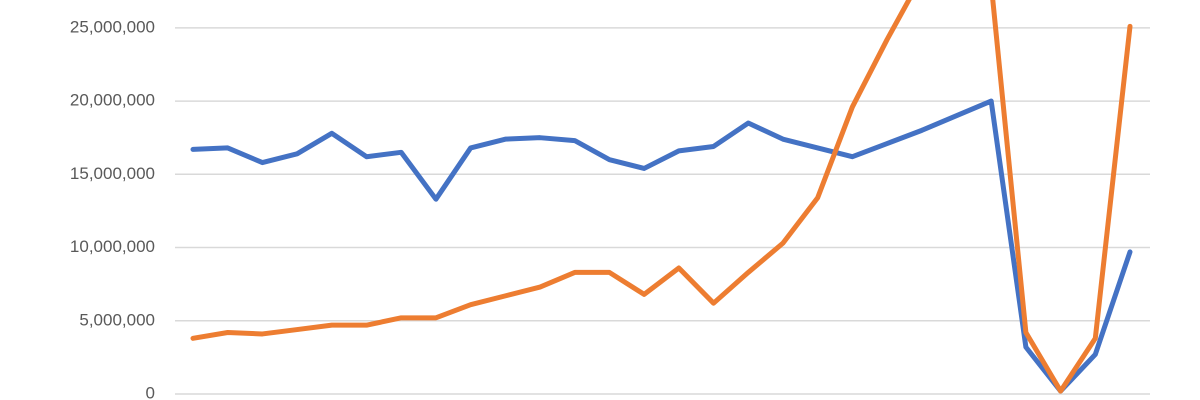 This screenshot has width=1200, height=400. What do you see at coordinates (112, 26) in the screenshot?
I see `y-tick-label: 25,000,000` at bounding box center [112, 26].